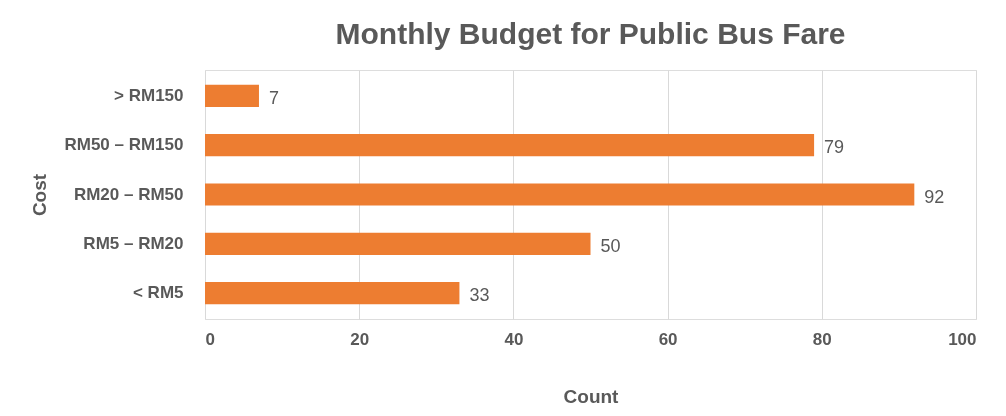  What do you see at coordinates (591, 396) in the screenshot?
I see `x-axis-title: Count` at bounding box center [591, 396].